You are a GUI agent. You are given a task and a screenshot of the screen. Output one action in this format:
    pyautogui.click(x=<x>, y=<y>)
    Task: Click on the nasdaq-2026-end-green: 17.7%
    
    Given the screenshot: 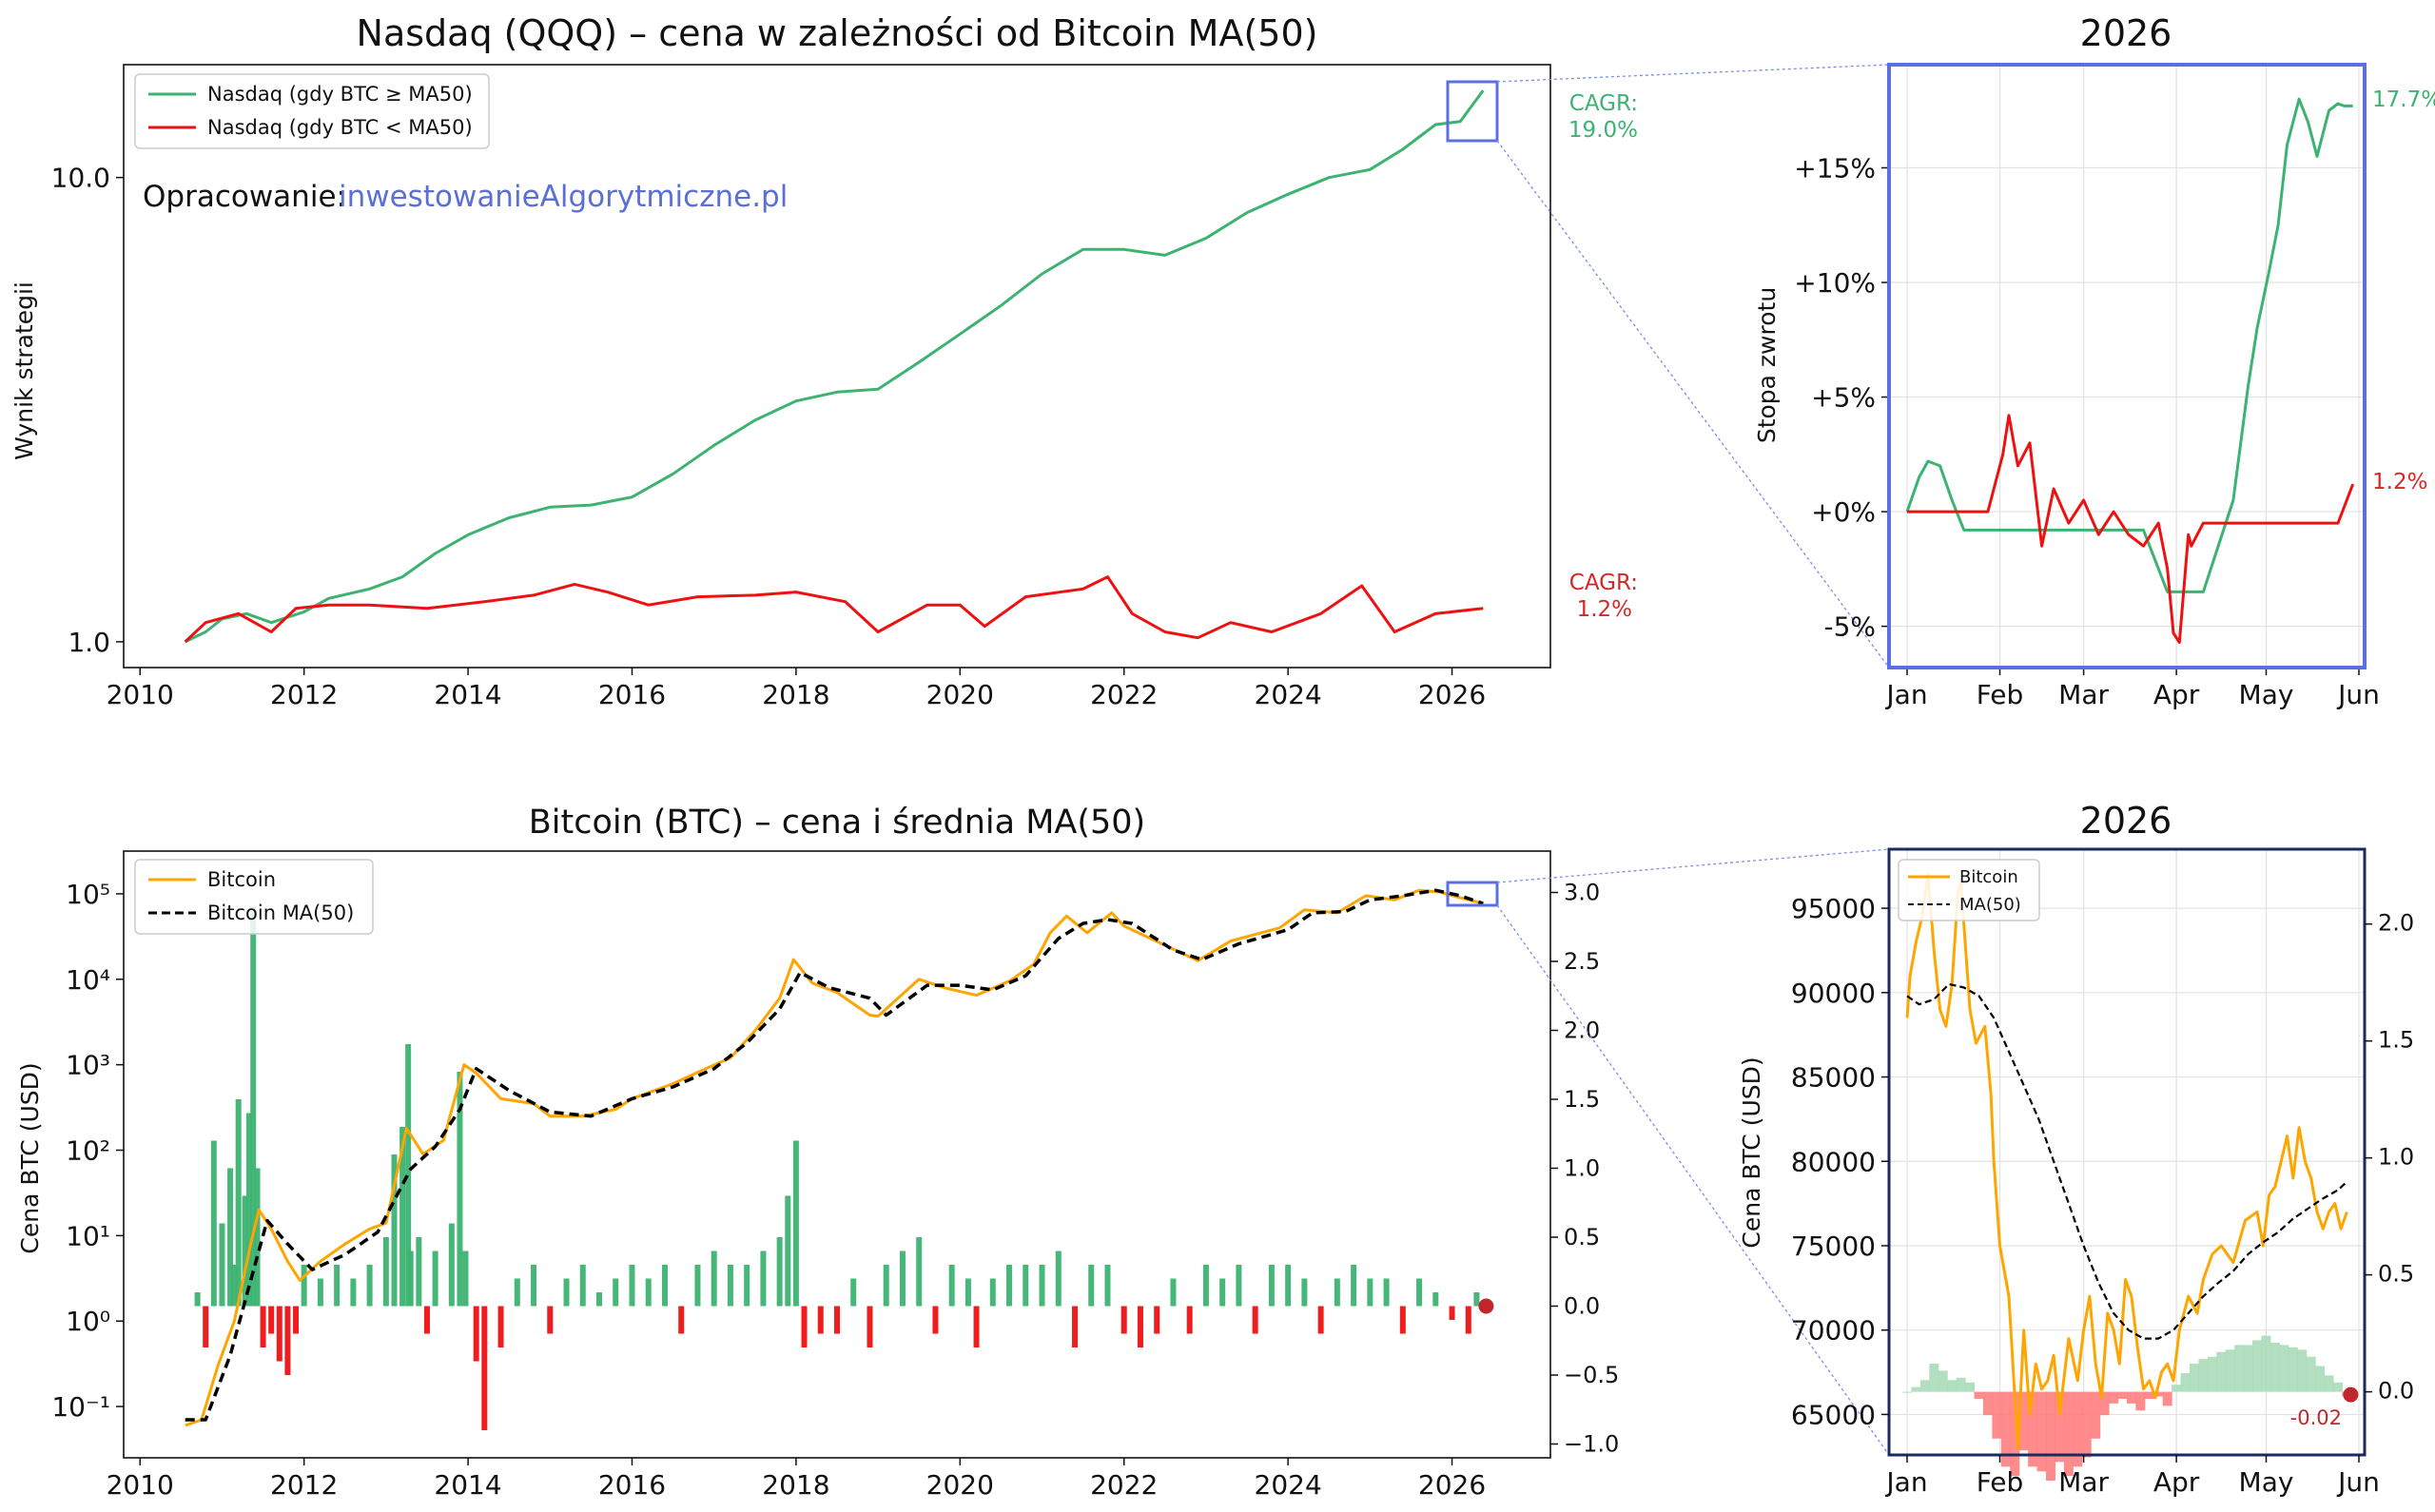 What is the action you would take?
    pyautogui.click(x=2403, y=99)
    